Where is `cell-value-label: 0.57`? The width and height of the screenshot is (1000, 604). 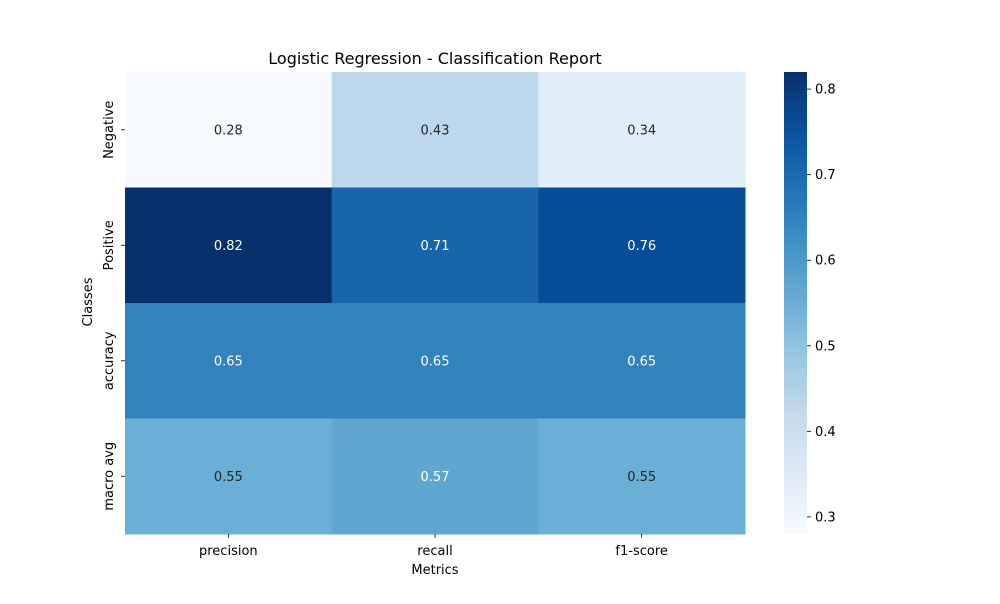
cell-value-label: 0.57 is located at coordinates (435, 477).